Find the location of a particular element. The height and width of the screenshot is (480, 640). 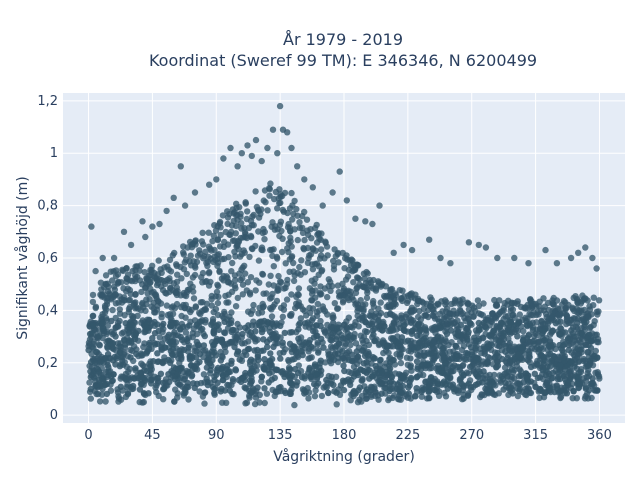

x-tick-label: 180 is located at coordinates (344, 435).